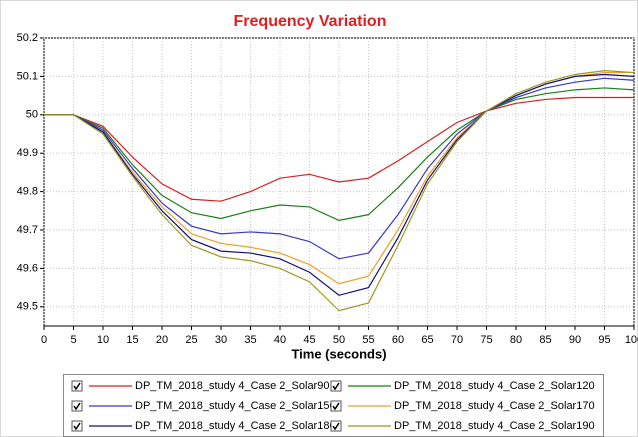 Image resolution: width=638 pixels, height=437 pixels. What do you see at coordinates (309, 340) in the screenshot?
I see `x-tick-label: 45` at bounding box center [309, 340].